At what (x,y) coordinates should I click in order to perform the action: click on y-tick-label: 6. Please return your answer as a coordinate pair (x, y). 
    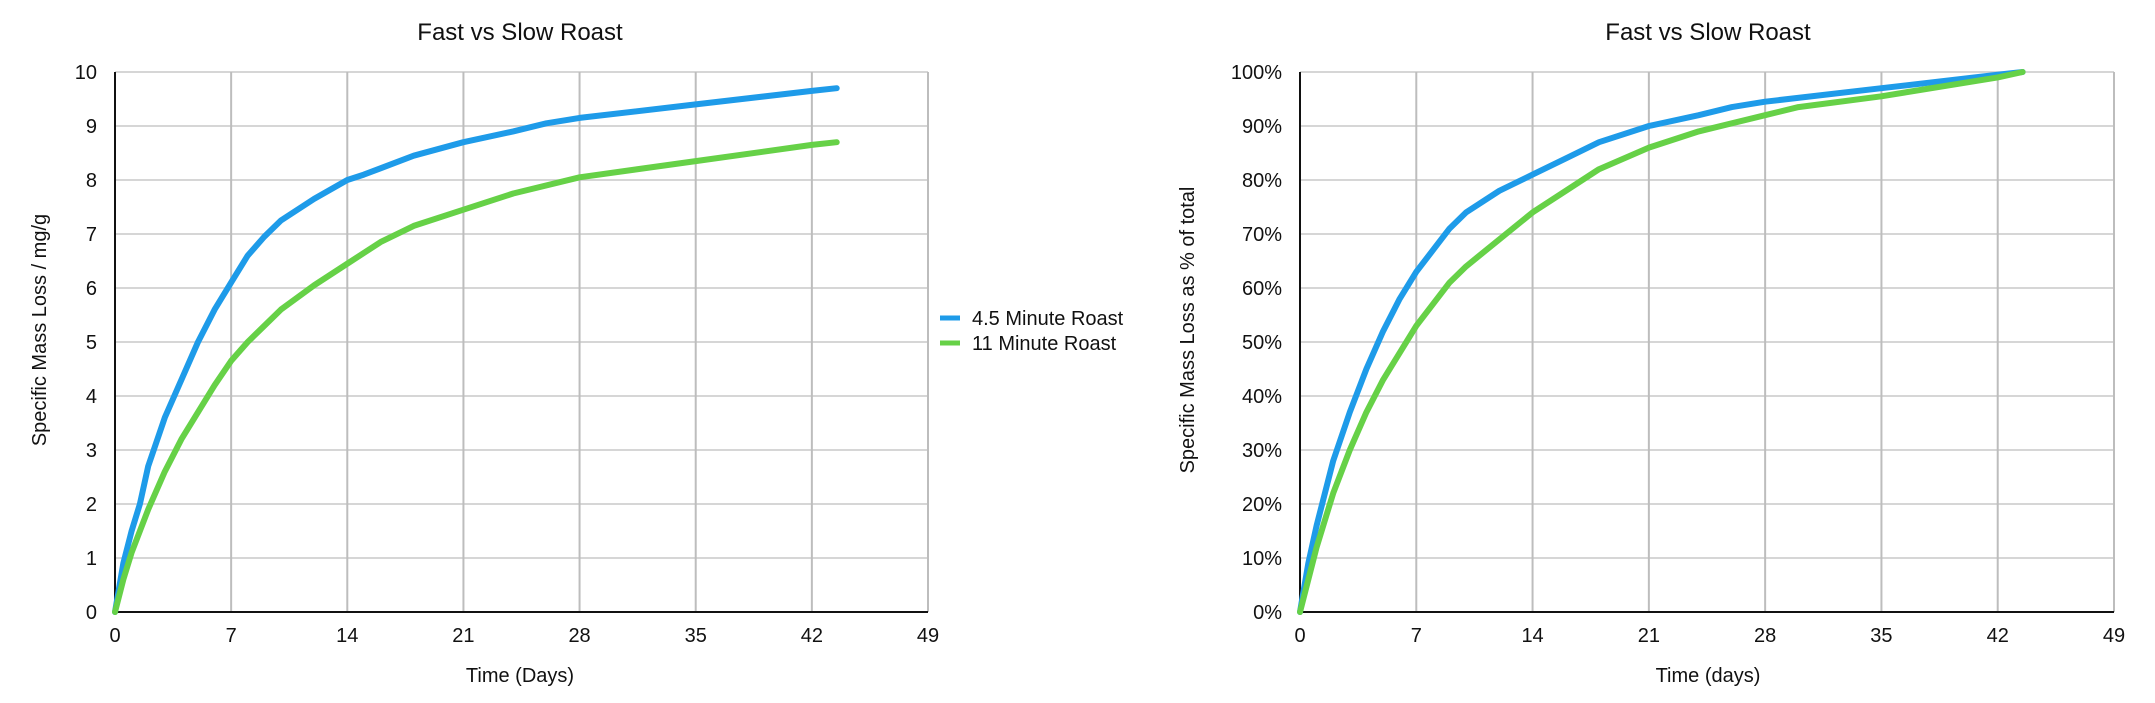
    Looking at the image, I should click on (91, 289).